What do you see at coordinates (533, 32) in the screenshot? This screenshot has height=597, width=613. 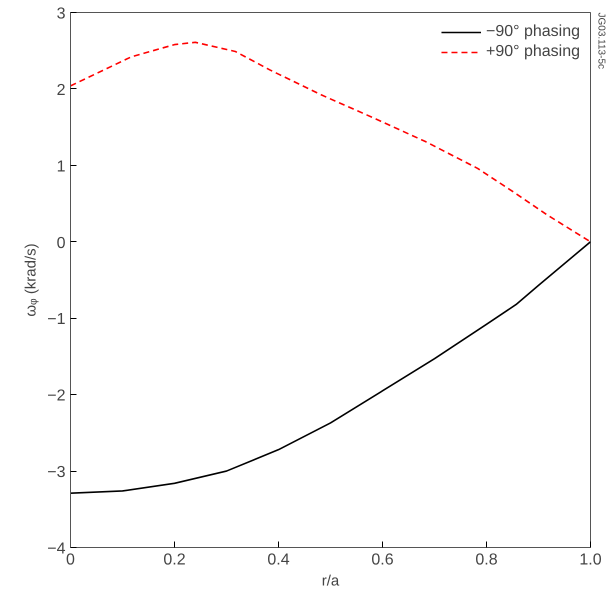 I see `legend-label: −90° phasing` at bounding box center [533, 32].